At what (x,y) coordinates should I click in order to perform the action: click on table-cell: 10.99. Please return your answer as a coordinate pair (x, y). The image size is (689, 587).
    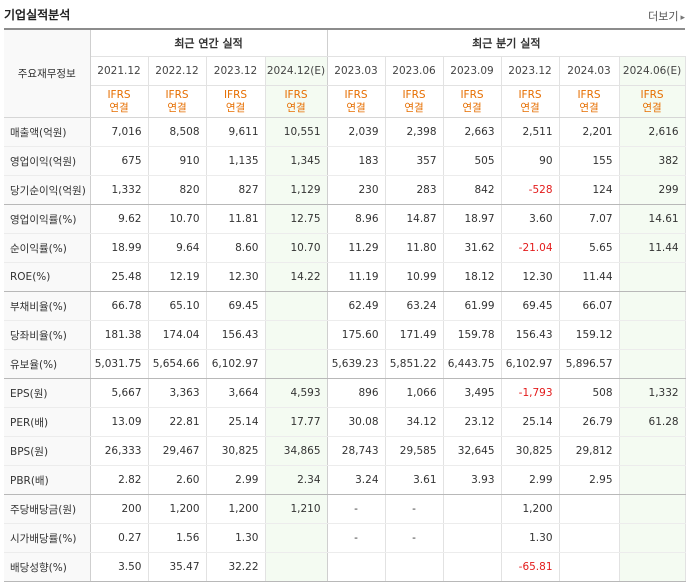
    Looking at the image, I should click on (414, 277).